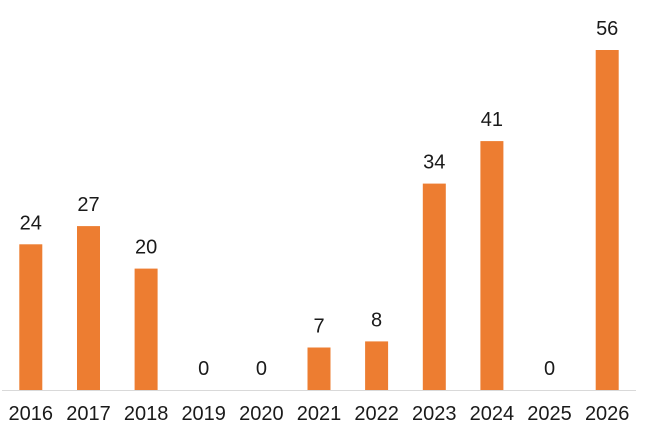  Describe the element at coordinates (549, 414) in the screenshot. I see `x-tick-label-2025: 2025` at that location.